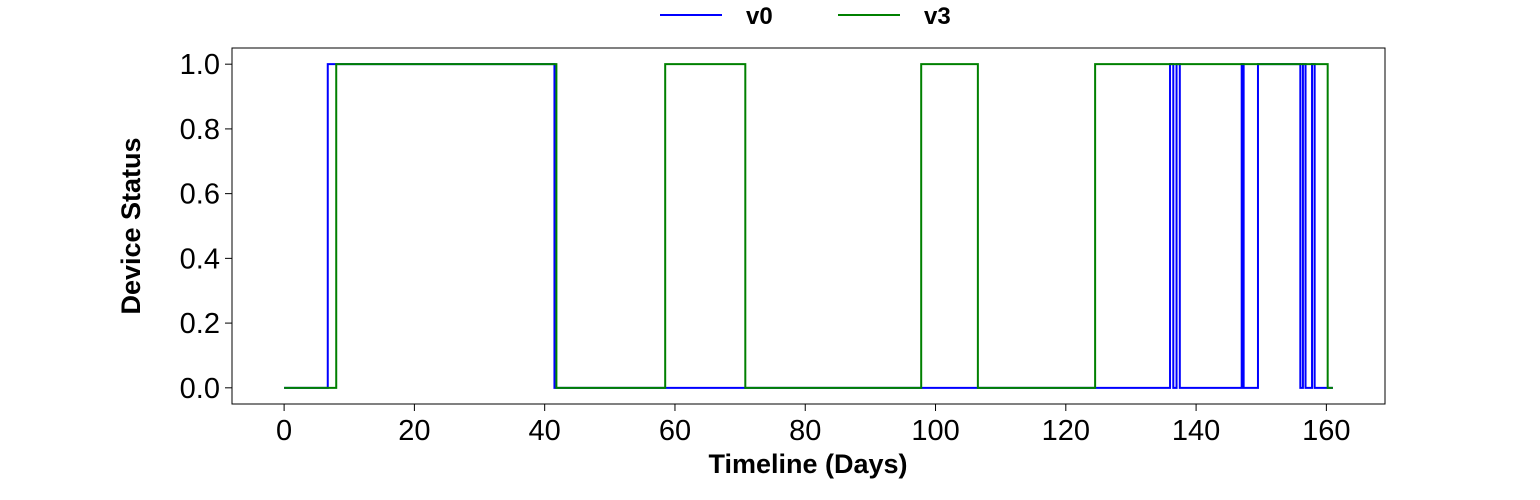 The height and width of the screenshot is (500, 1540). What do you see at coordinates (937, 16) in the screenshot?
I see `legend-label-v3: v3` at bounding box center [937, 16].